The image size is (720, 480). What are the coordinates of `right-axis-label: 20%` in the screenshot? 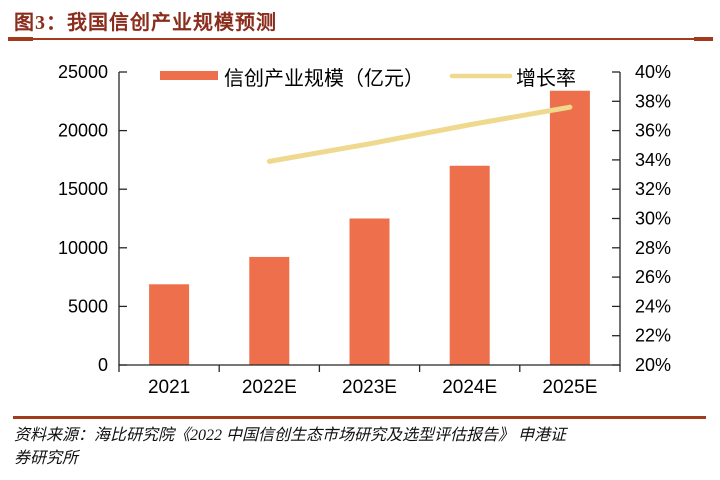 It's located at (653, 365).